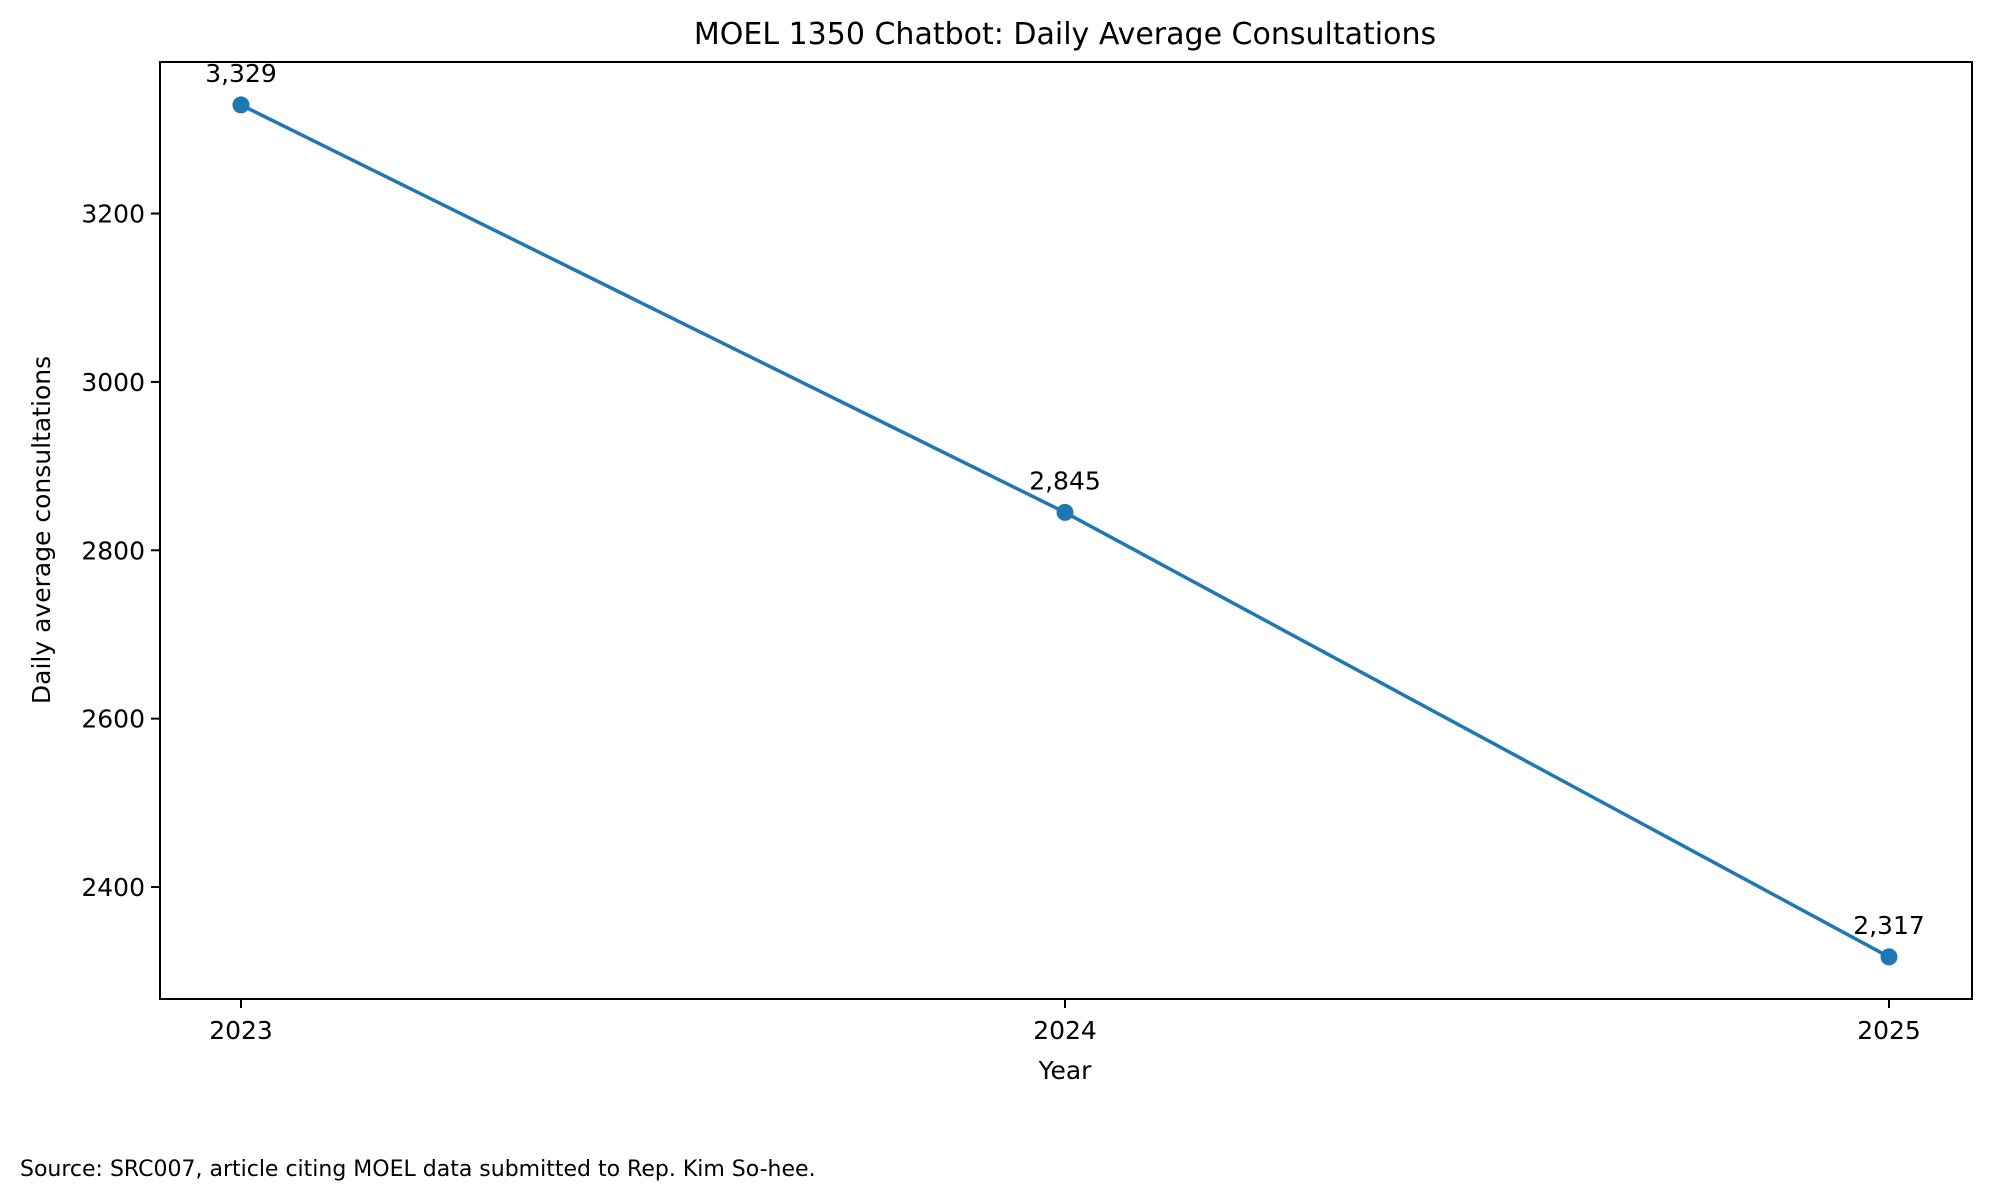 This screenshot has height=1201, width=1989. I want to click on data-label: 2,317, so click(1889, 925).